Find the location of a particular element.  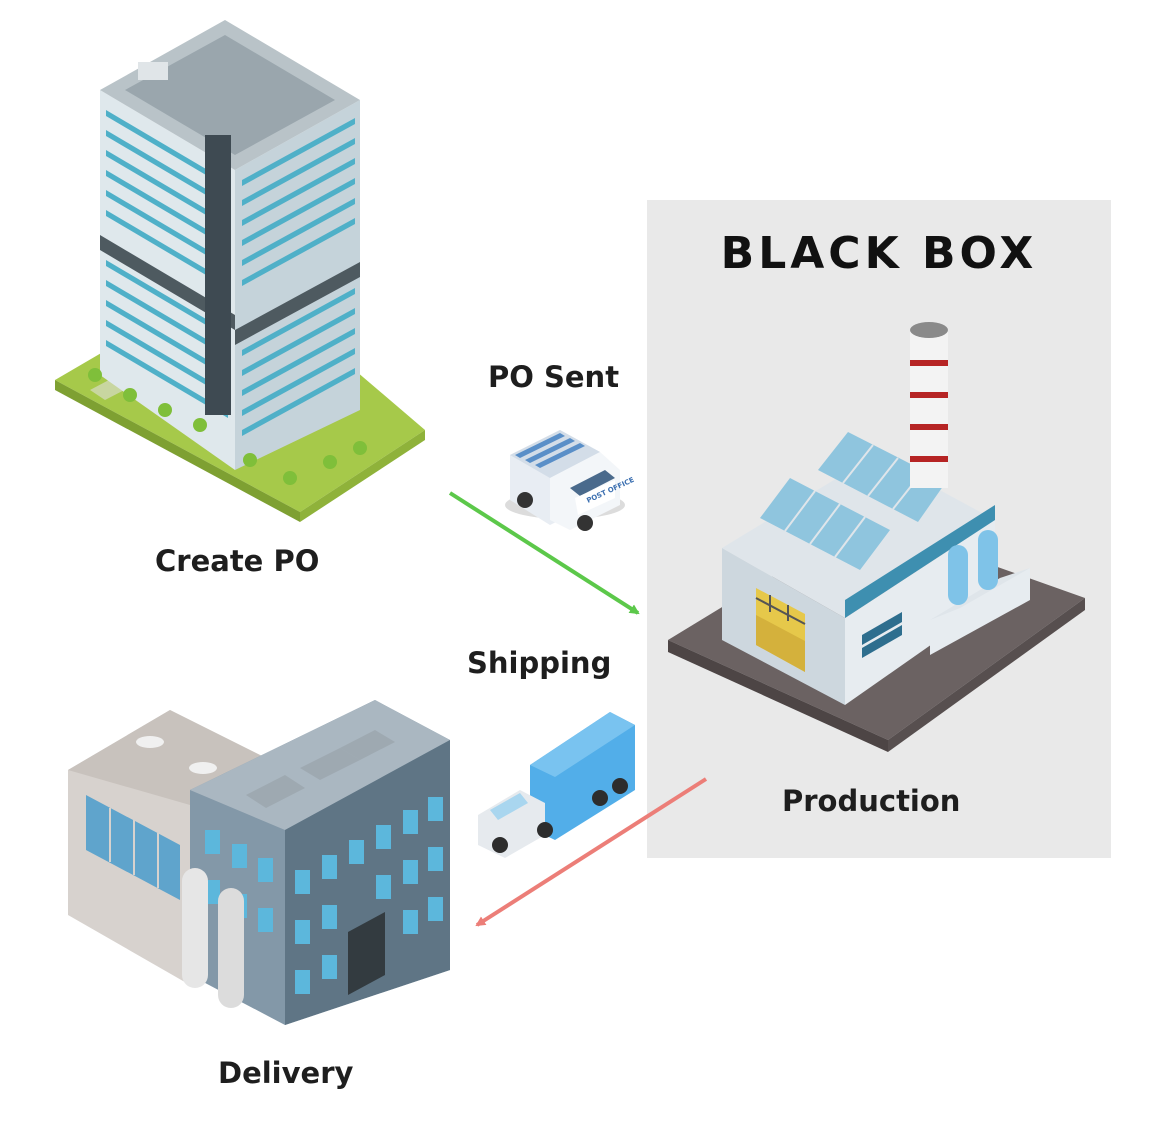

shipping-label: Shipping is located at coordinates (539, 663).